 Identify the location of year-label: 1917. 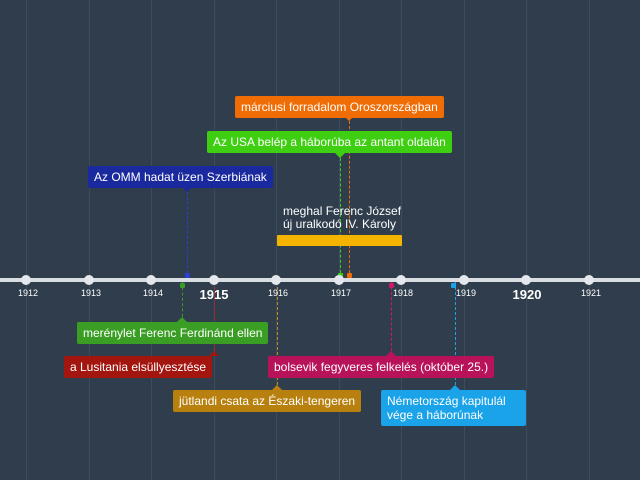
(341, 293).